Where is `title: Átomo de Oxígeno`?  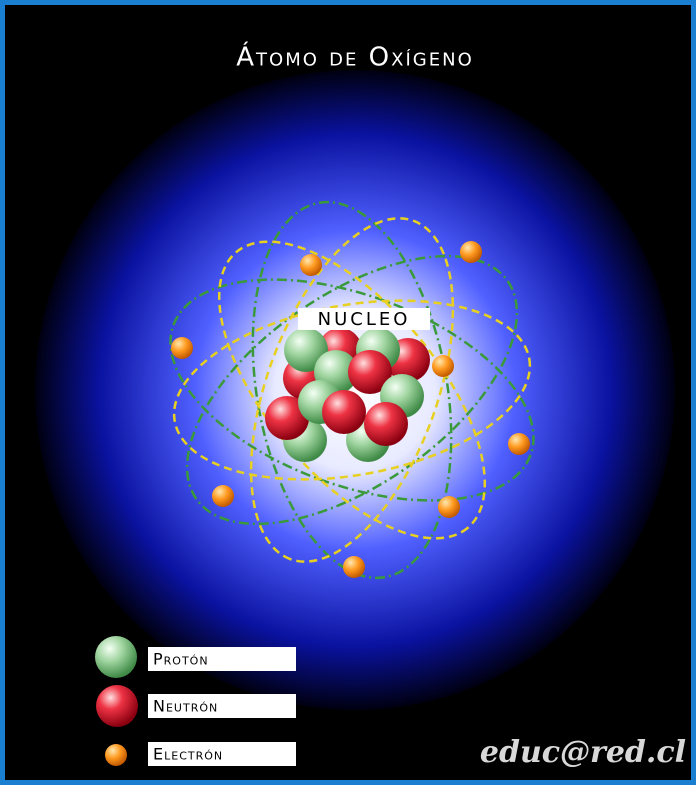
title: Átomo de Oxígeno is located at coordinates (354, 57).